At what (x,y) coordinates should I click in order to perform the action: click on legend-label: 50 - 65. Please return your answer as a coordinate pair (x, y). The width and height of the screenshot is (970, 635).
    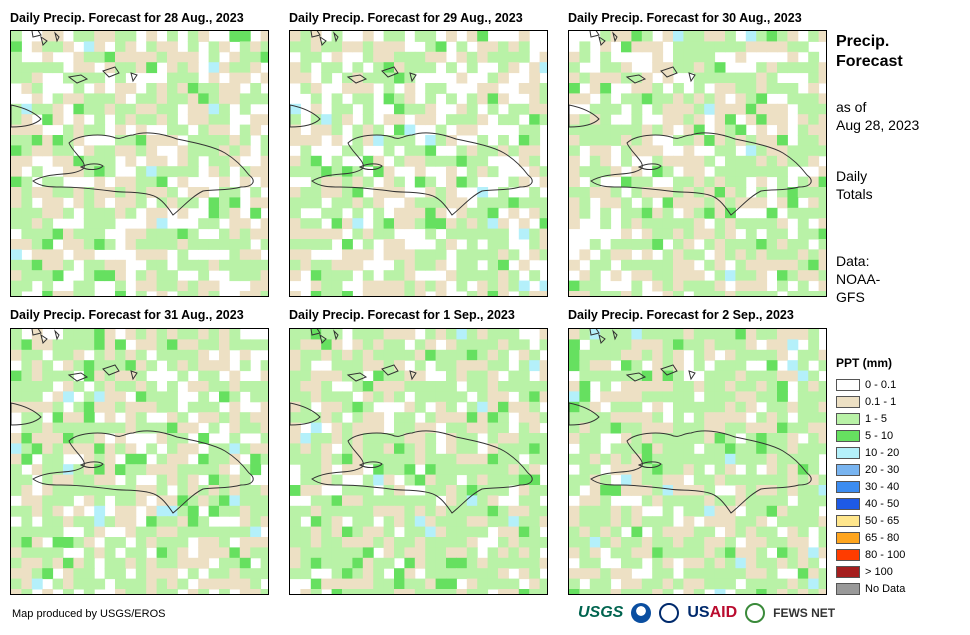
    Looking at the image, I should click on (882, 520).